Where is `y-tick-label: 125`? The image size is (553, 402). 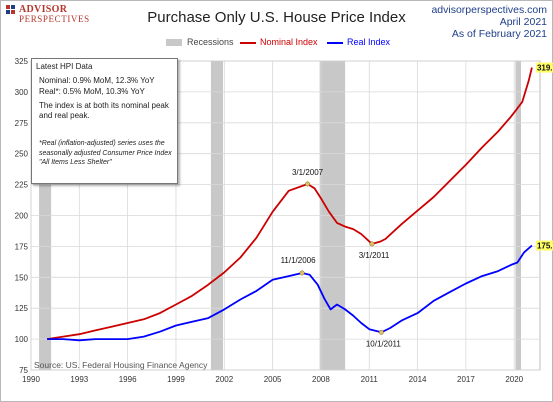
y-tick-label: 125 is located at coordinates (22, 308).